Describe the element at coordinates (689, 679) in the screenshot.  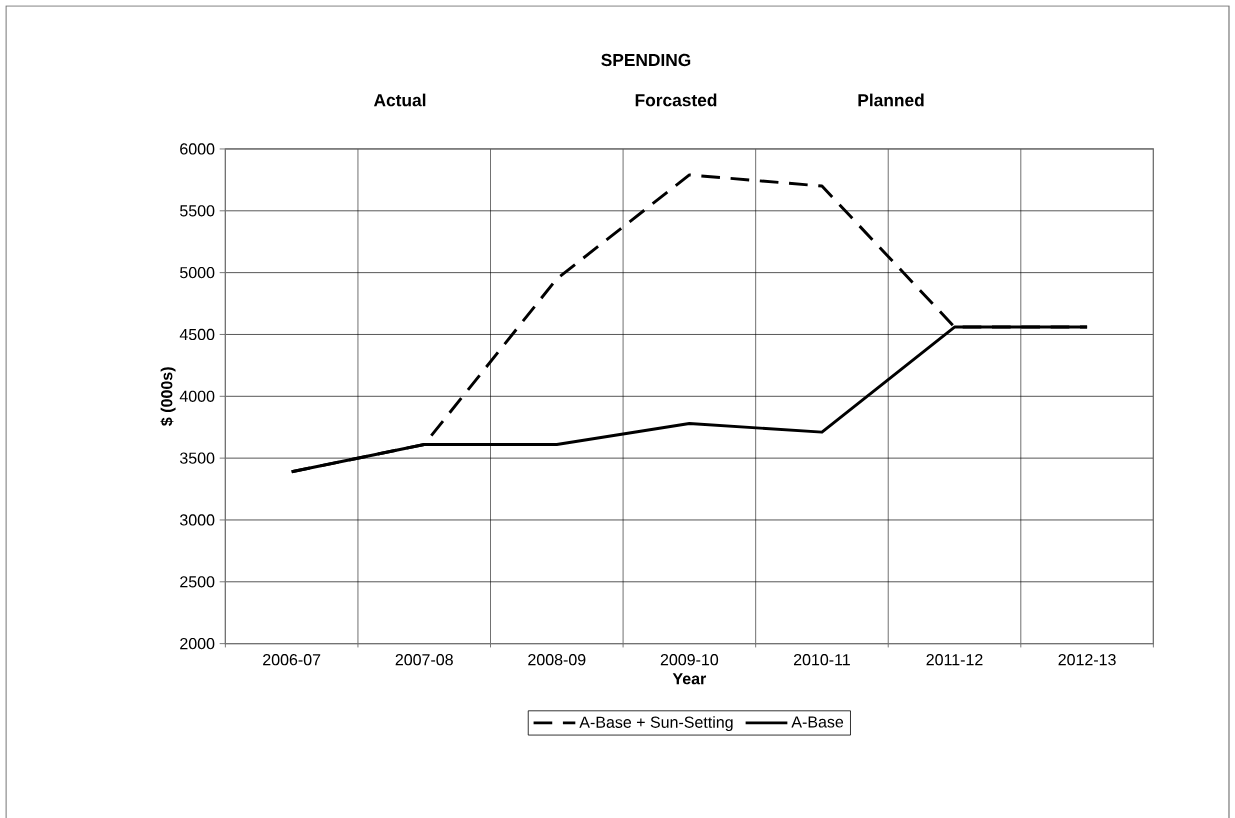
I see `x-axis-title: Year` at that location.